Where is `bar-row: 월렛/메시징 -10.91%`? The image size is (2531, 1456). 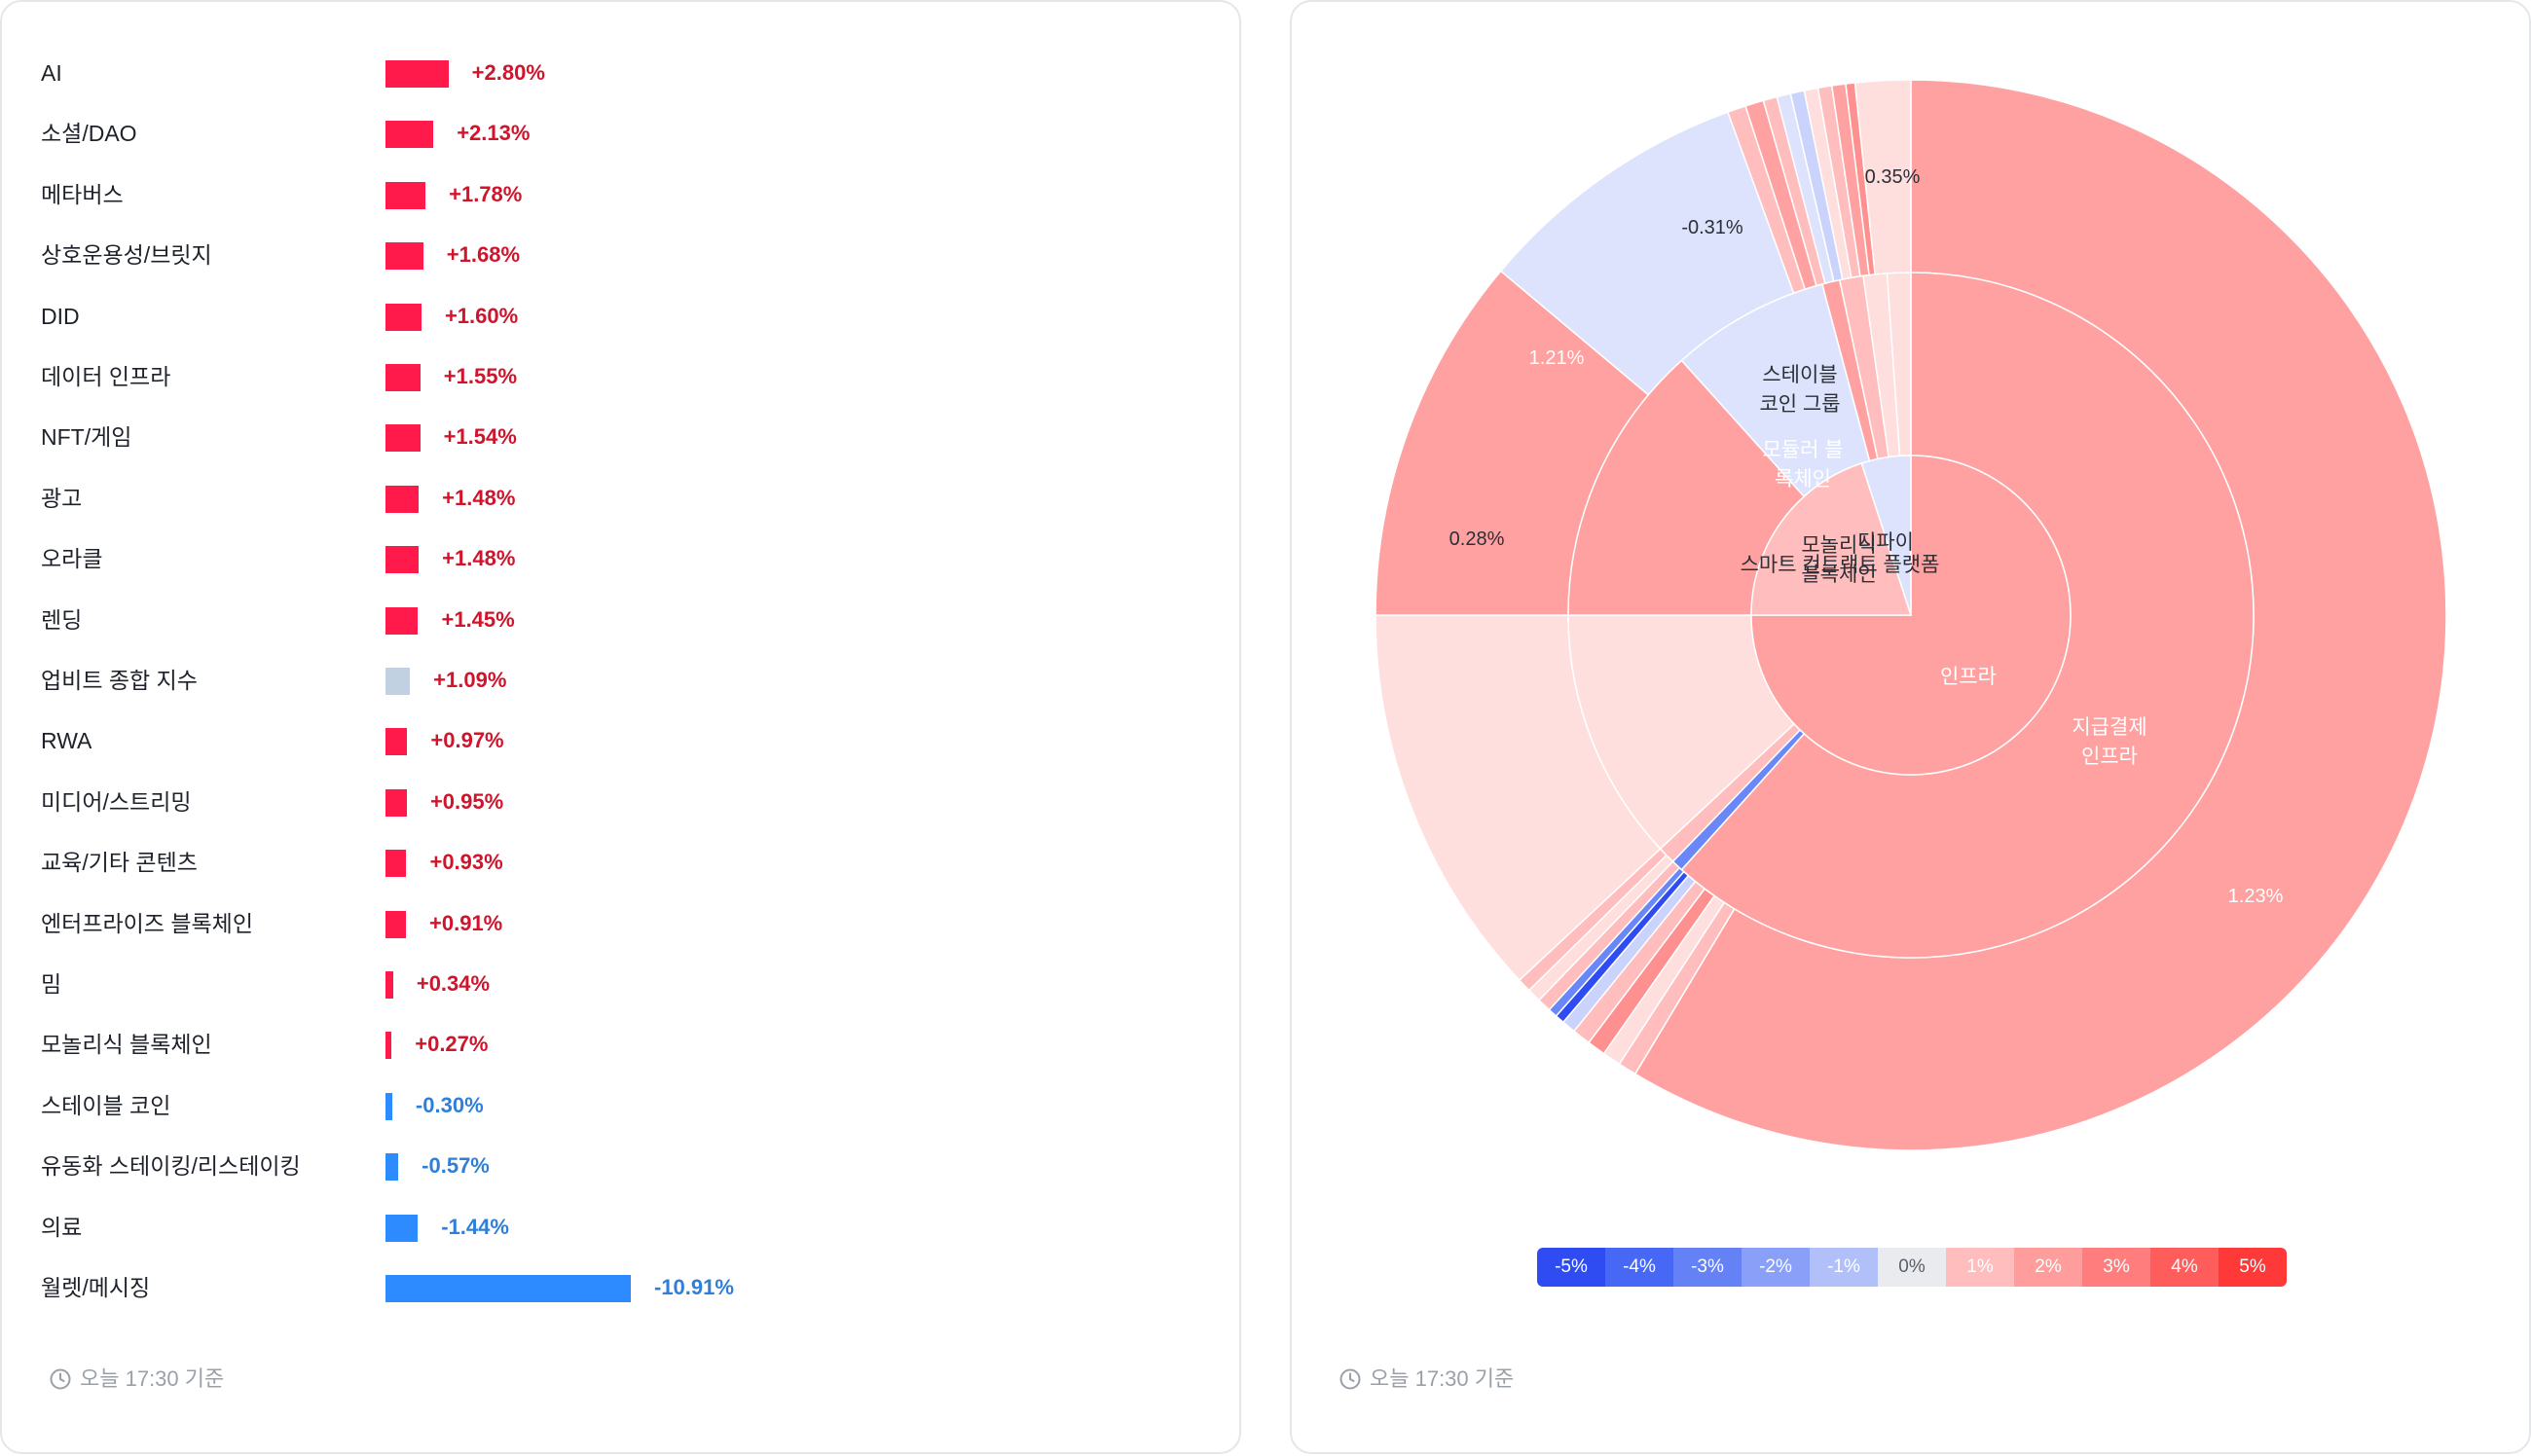
bar-row: 월렛/메시징 -10.91% is located at coordinates (622, 1287).